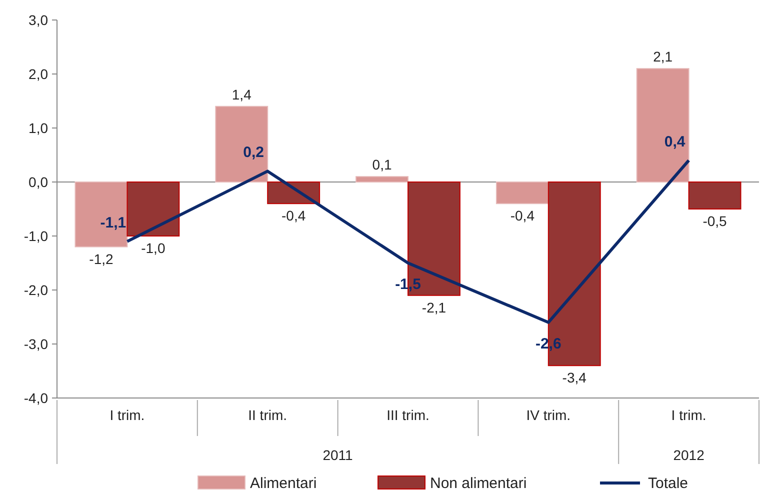  What do you see at coordinates (38, 74) in the screenshot?
I see `y-tick-label: 2,0` at bounding box center [38, 74].